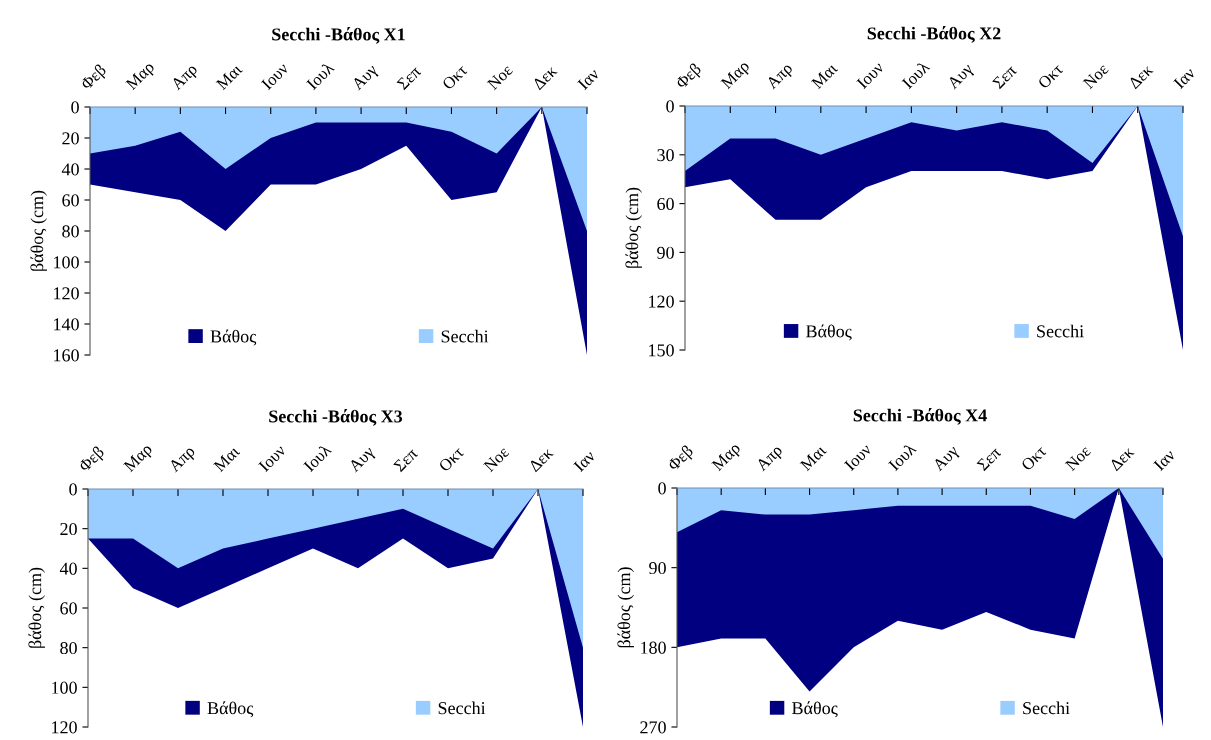  I want to click on y-tick-label: 150, so click(661, 350).